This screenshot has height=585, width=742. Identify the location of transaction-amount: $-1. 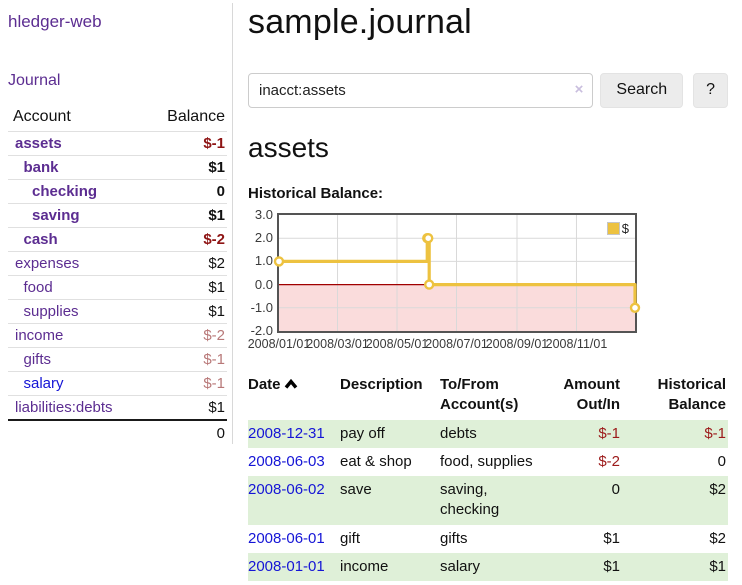
(586, 433).